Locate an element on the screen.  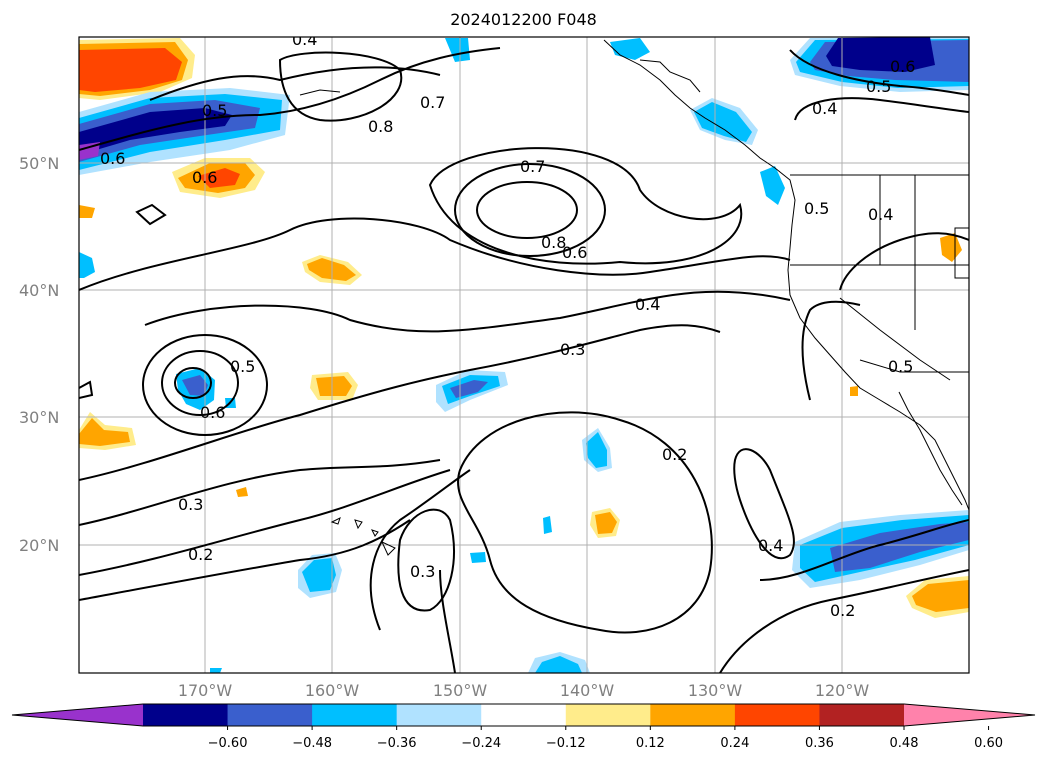
colorbar-outline is located at coordinates (523, 715).